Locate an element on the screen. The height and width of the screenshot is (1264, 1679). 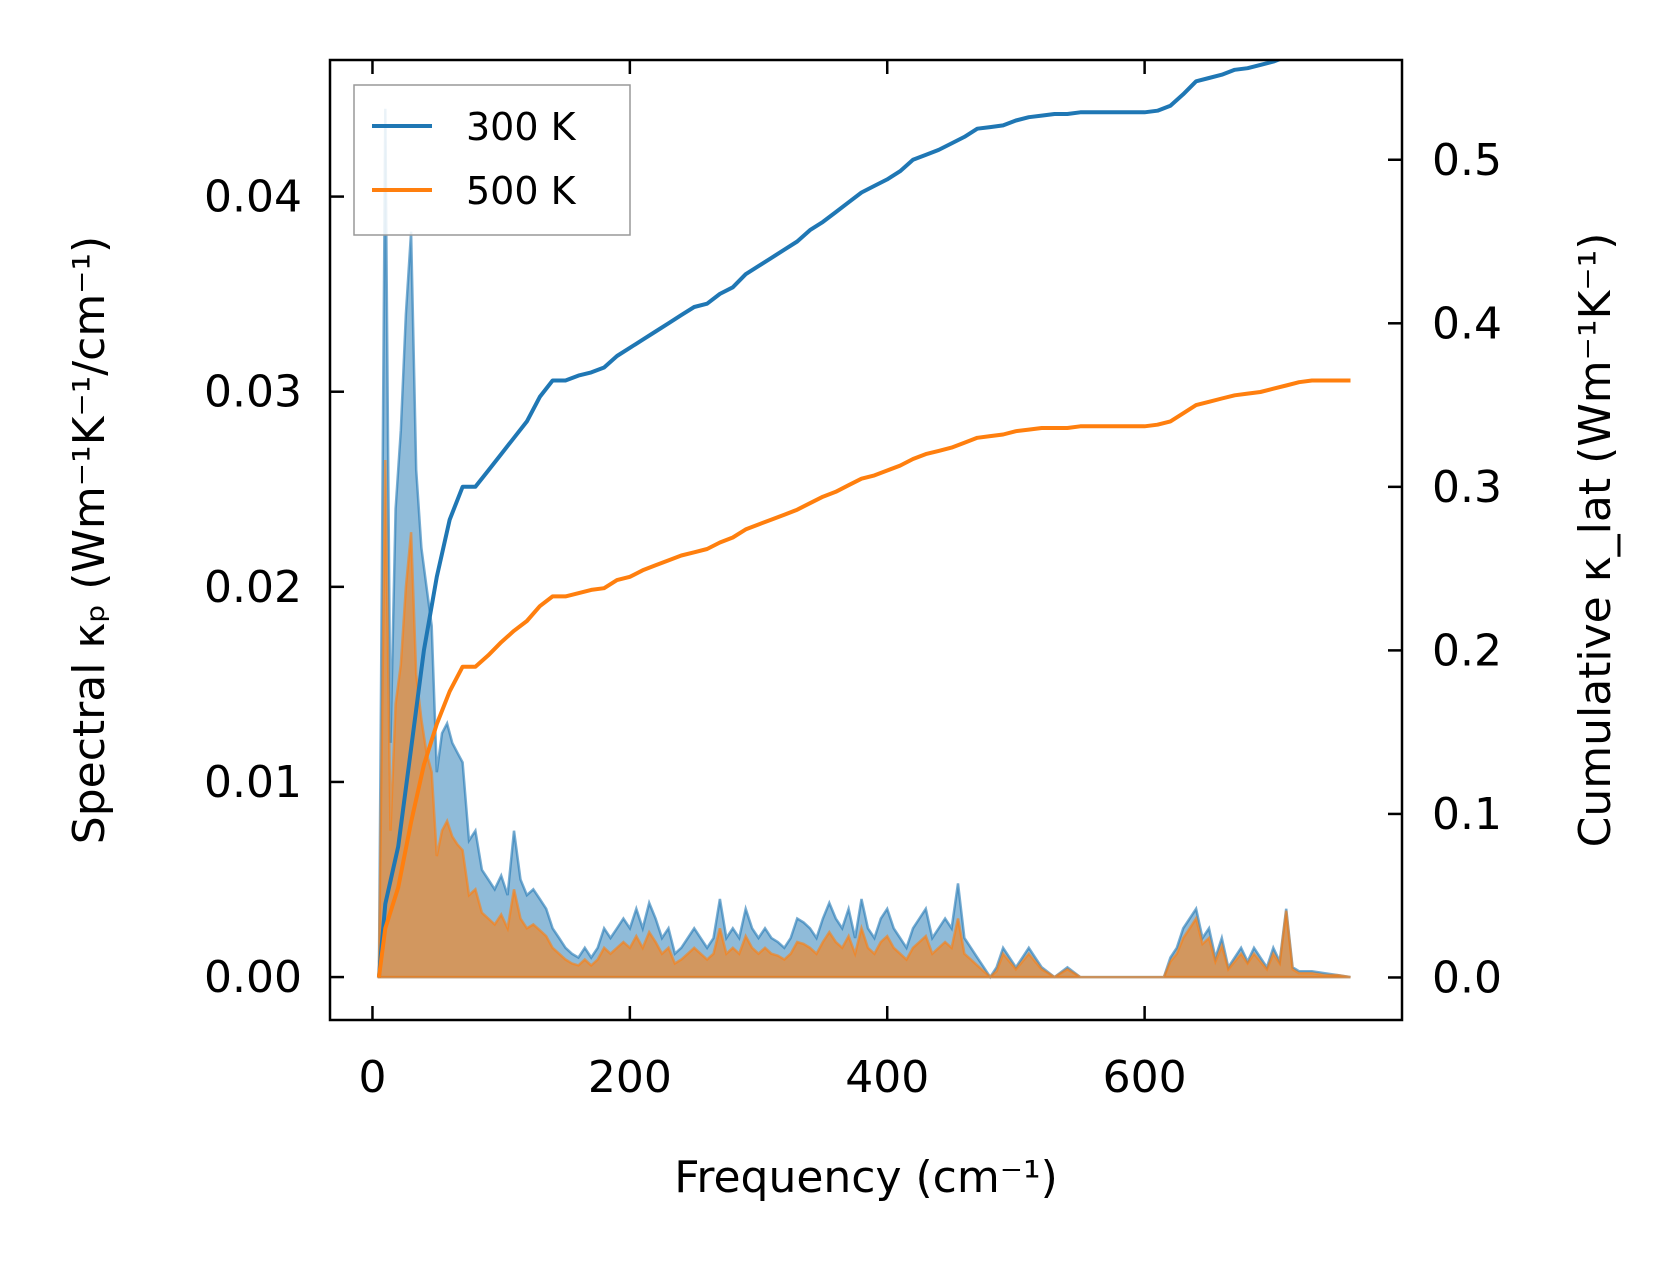
y-left-tick-label: 0.02 is located at coordinates (253, 587).